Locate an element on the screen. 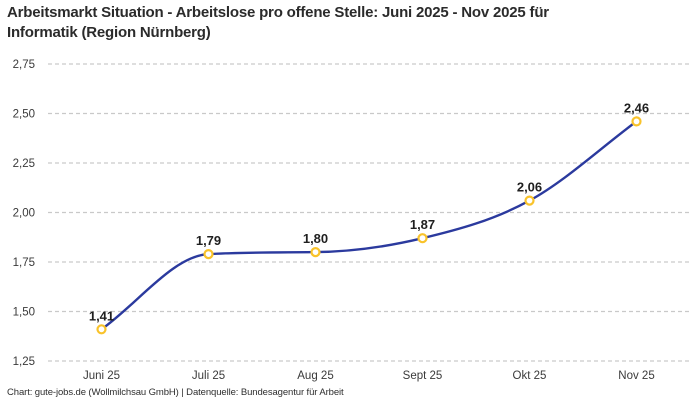 The image size is (700, 400). y-tick-label: 2,25 is located at coordinates (24, 164).